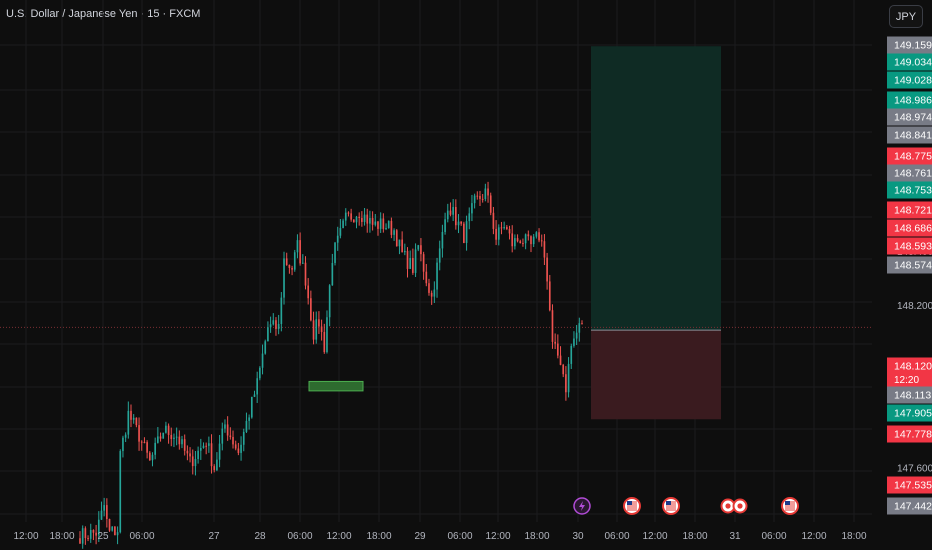 This screenshot has height=550, width=932. I want to click on price-label-text: 149.034, so click(913, 63).